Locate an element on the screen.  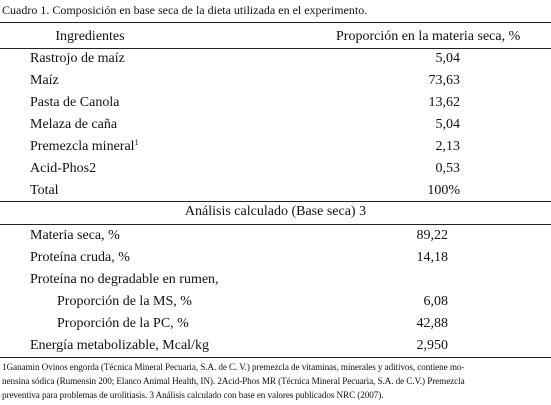
label-text: Proteína no degradable en rumen, is located at coordinates (124, 279).